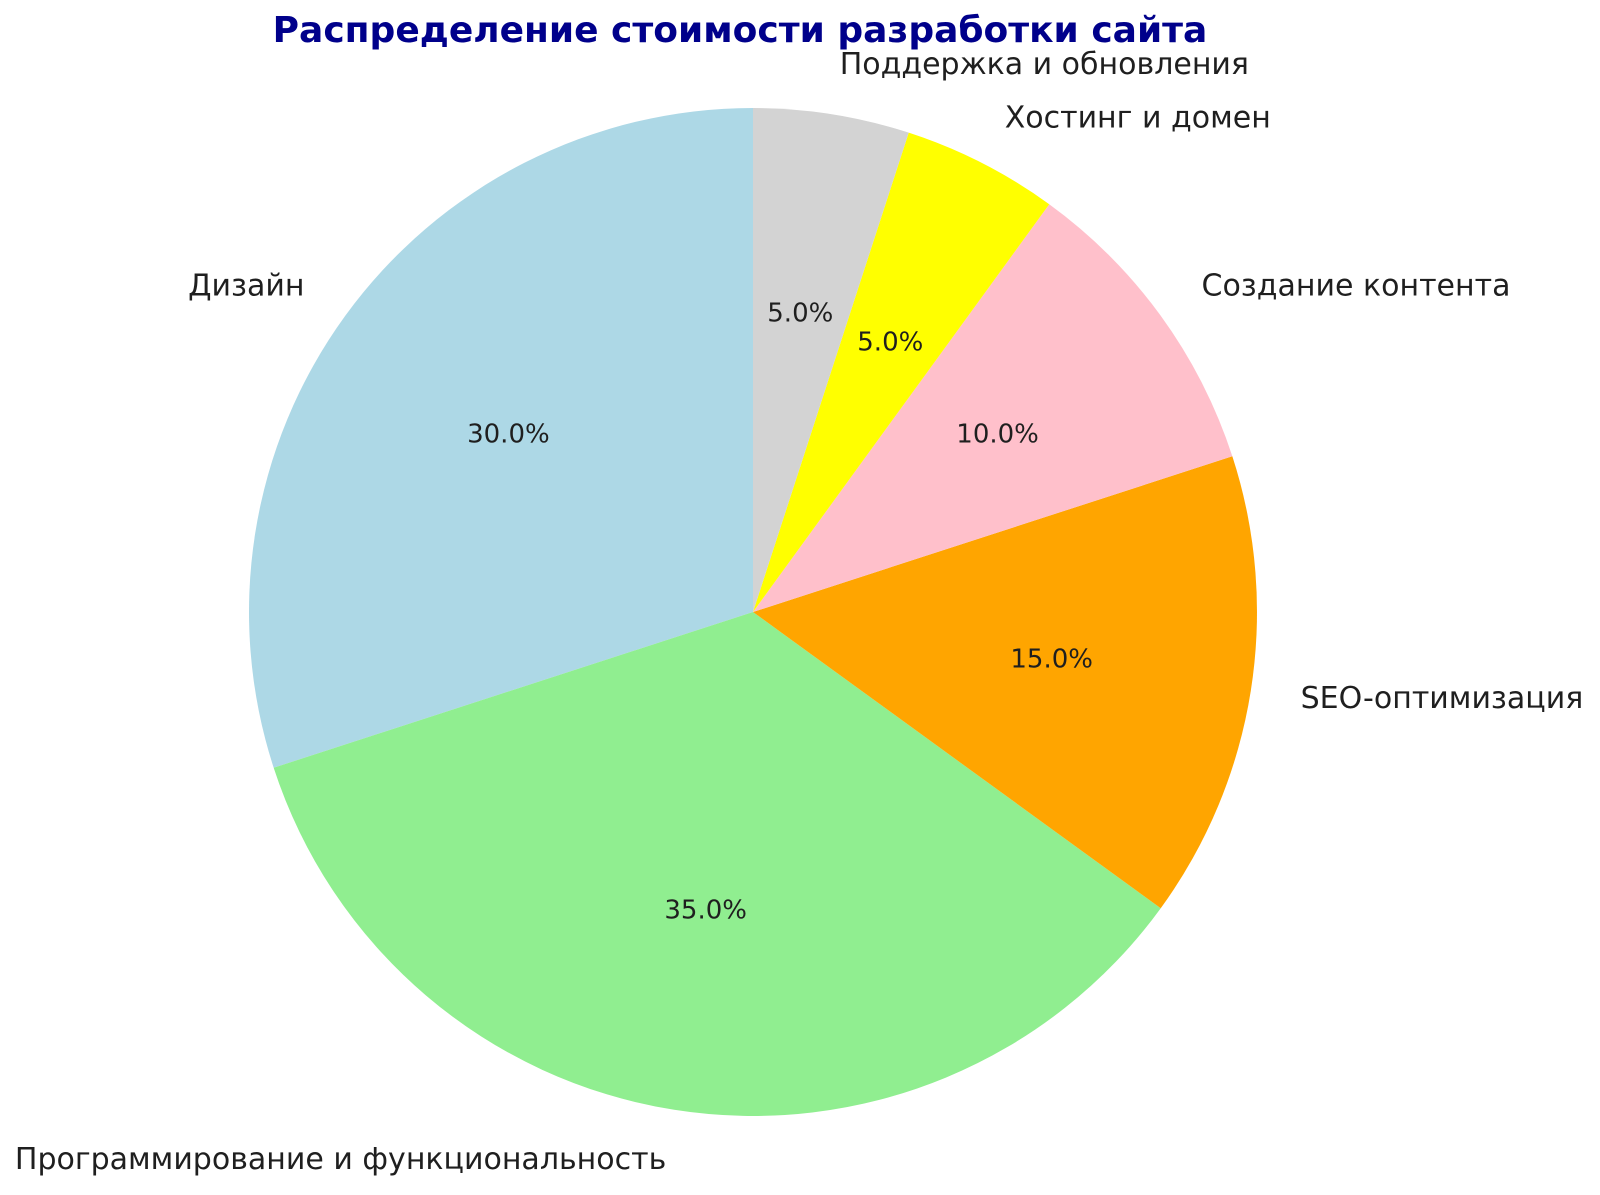 This screenshot has height=1195, width=1600. I want to click on percent-label-2: 15.0%, so click(1051, 659).